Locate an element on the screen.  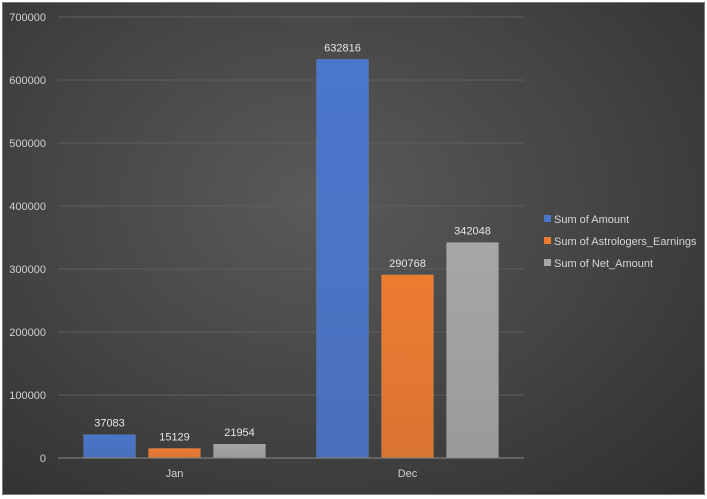
data-label: 37083 is located at coordinates (109, 424).